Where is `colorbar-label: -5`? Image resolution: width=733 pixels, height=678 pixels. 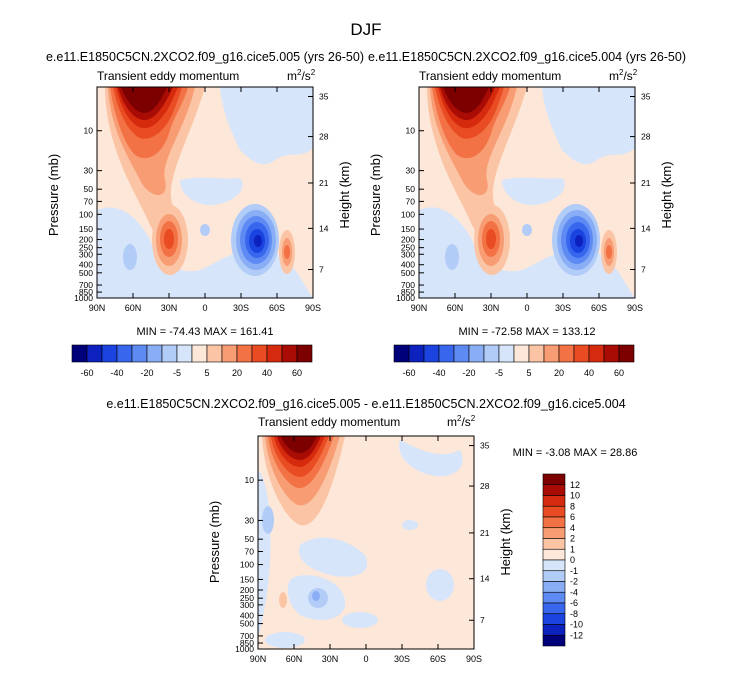
colorbar-label: -5 is located at coordinates (177, 373).